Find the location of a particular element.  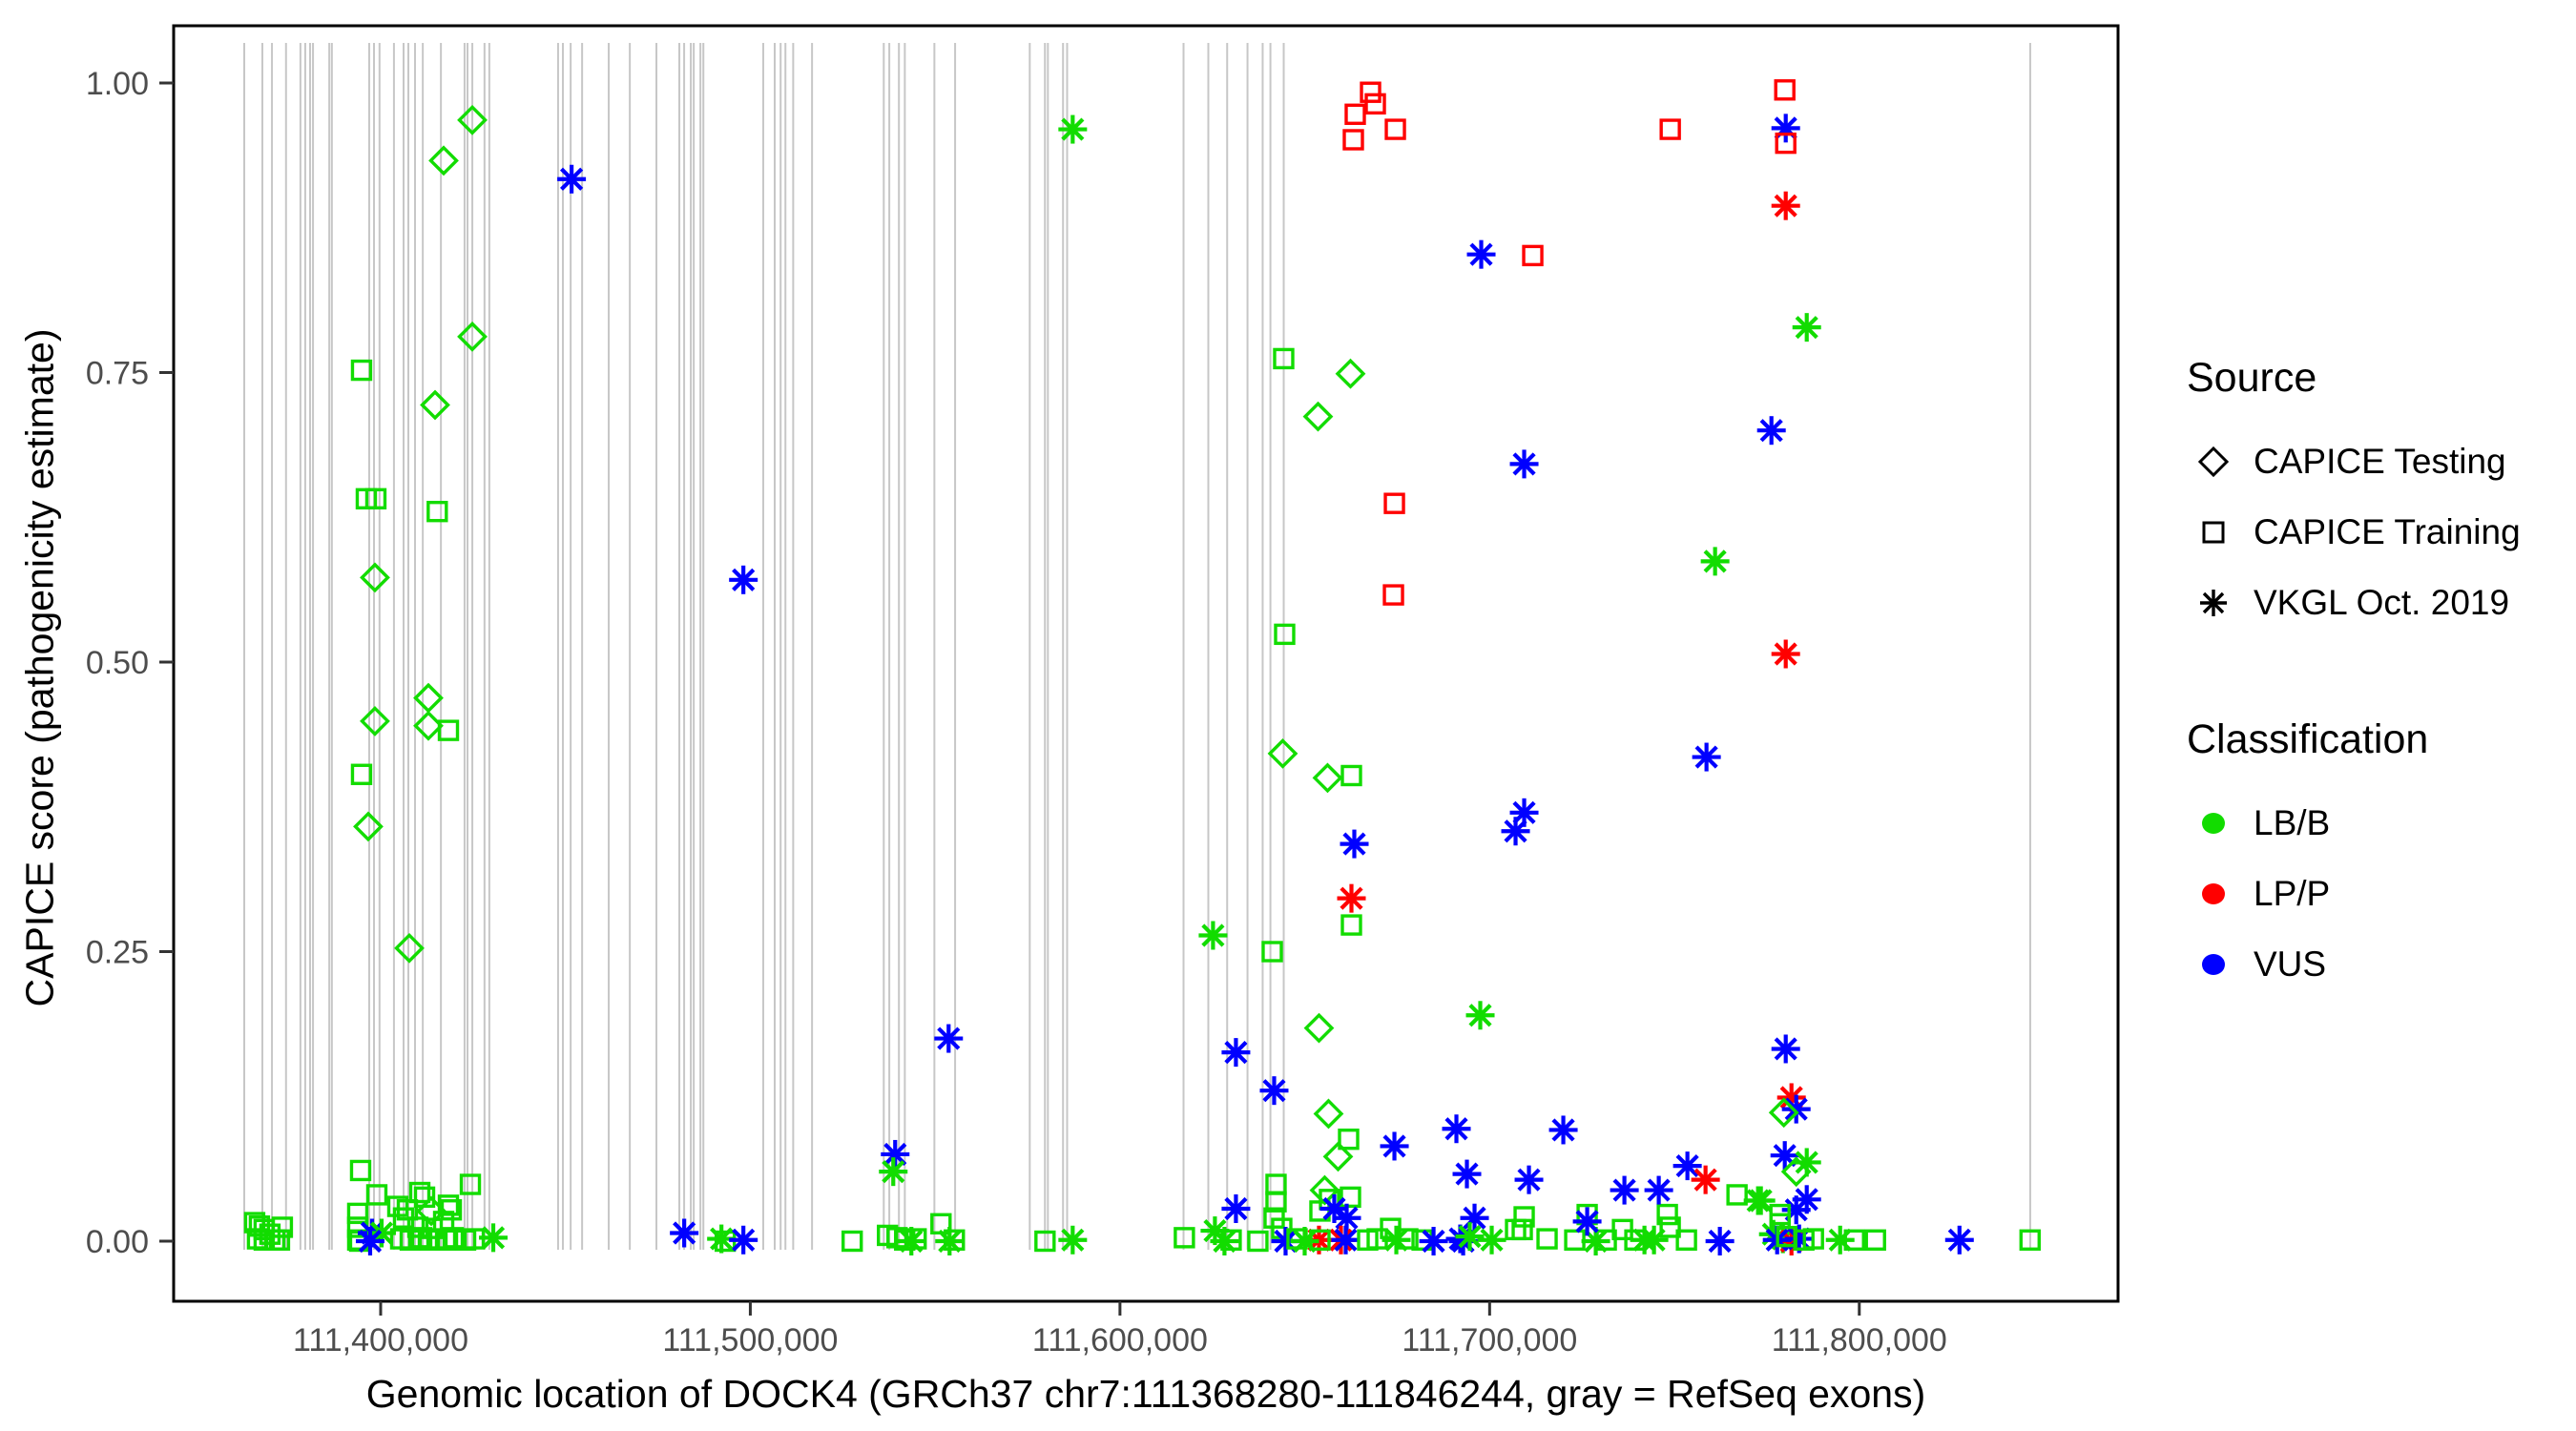

y-tick-label: 0.50 is located at coordinates (117, 663).